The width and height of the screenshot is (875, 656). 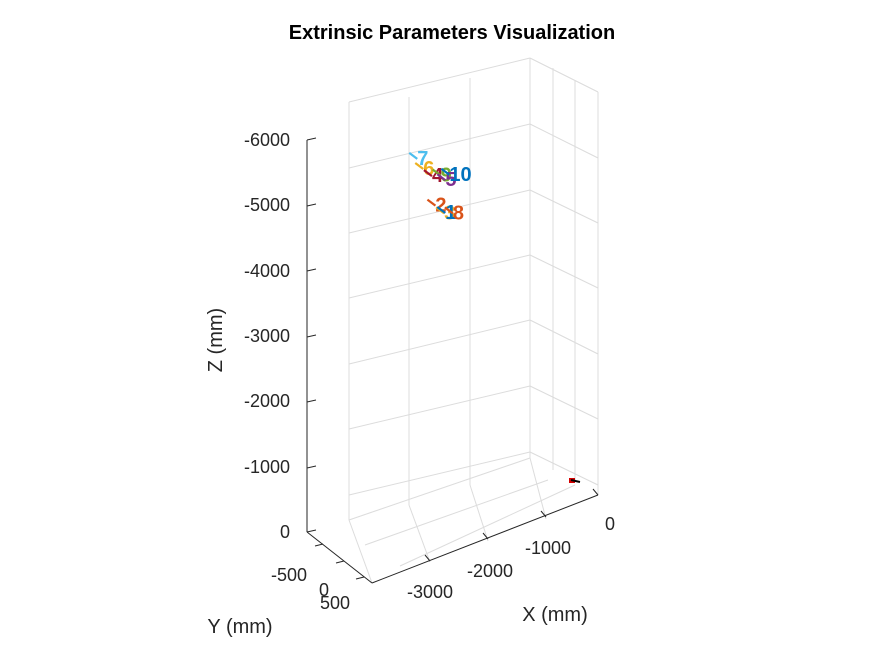 I want to click on x-tick-label: -3000, so click(x=430, y=592).